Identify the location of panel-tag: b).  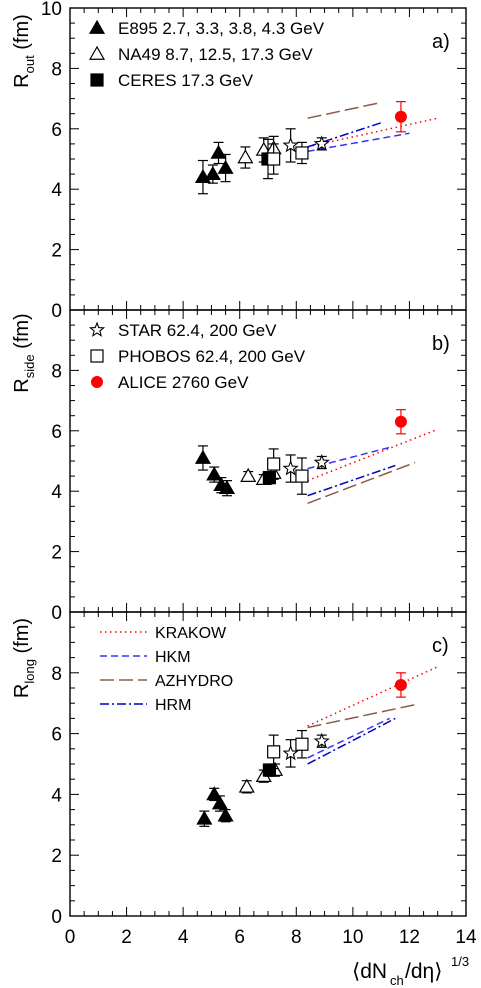
(441, 344).